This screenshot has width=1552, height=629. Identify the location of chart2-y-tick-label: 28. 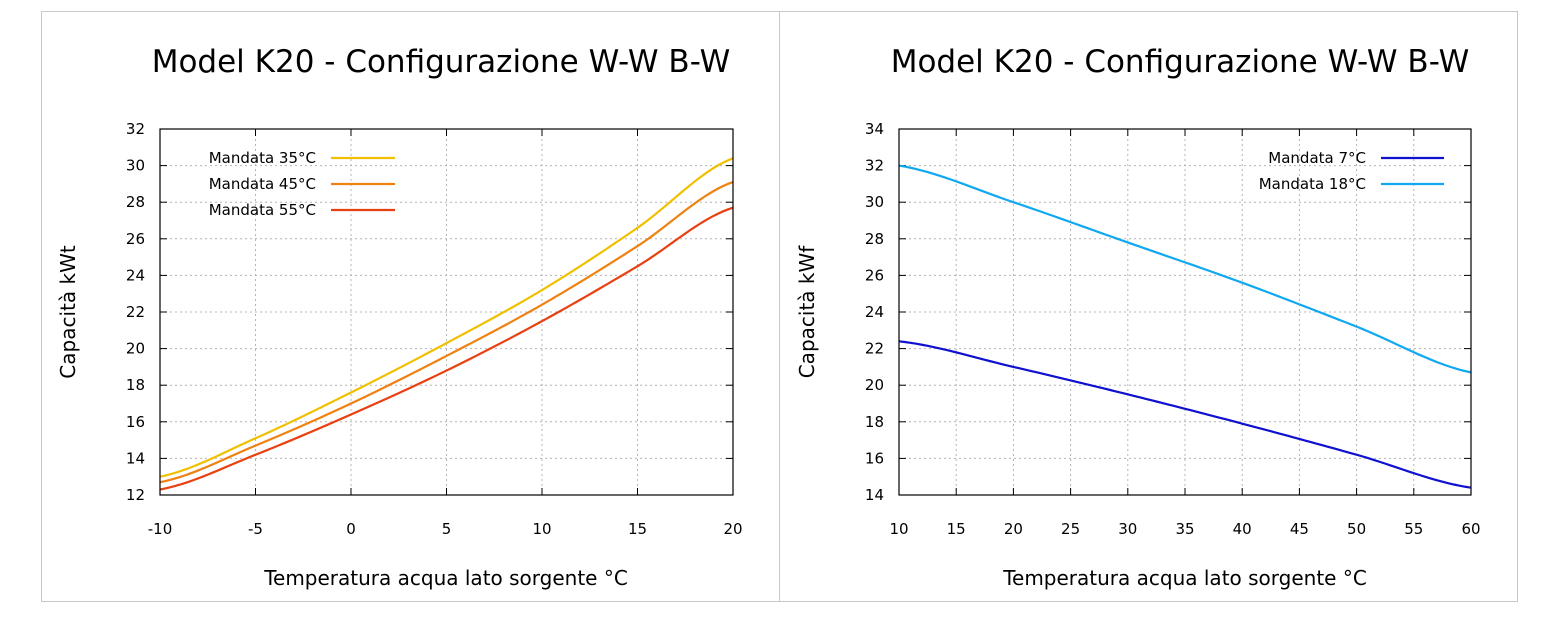
(874, 239).